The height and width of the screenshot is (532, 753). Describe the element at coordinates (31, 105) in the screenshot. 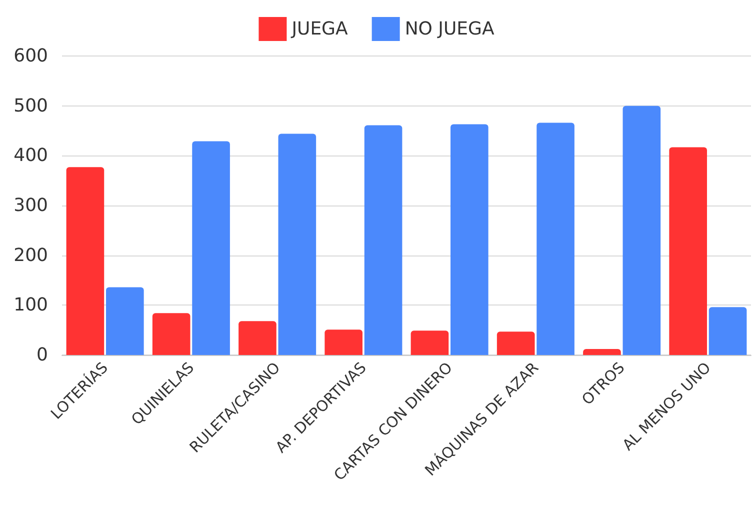

I see `y-tick-label: 500` at that location.